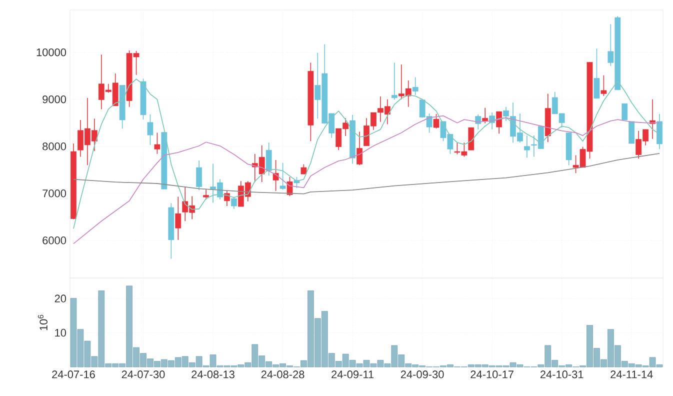  I want to click on x-tick-label: 24-09-11, so click(353, 374).